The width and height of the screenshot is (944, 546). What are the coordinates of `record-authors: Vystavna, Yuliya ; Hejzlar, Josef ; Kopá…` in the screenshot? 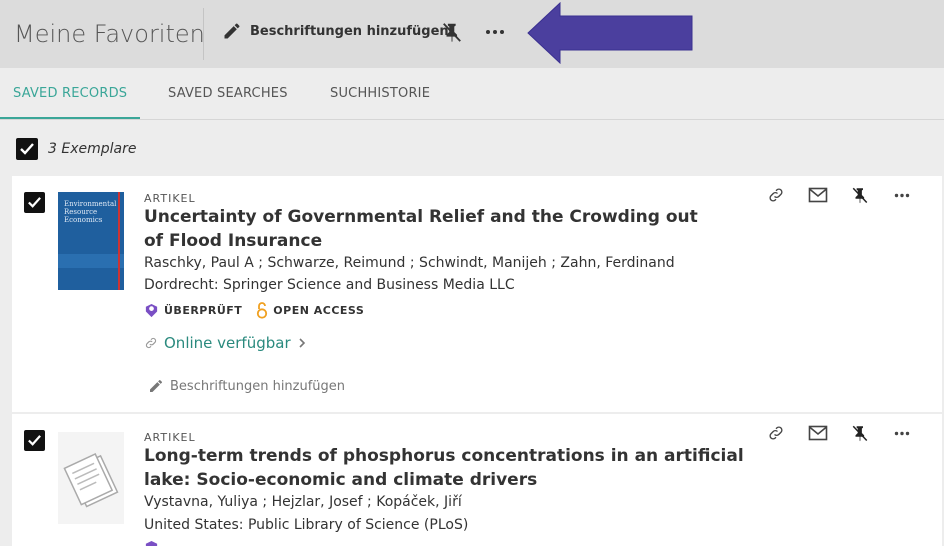 It's located at (303, 502).